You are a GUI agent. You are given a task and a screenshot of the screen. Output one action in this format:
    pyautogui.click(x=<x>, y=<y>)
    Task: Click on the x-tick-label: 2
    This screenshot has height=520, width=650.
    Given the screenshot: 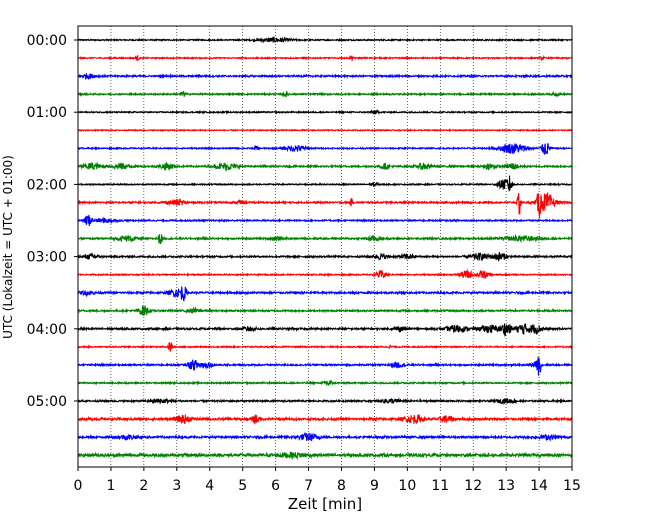 What is the action you would take?
    pyautogui.click(x=143, y=486)
    